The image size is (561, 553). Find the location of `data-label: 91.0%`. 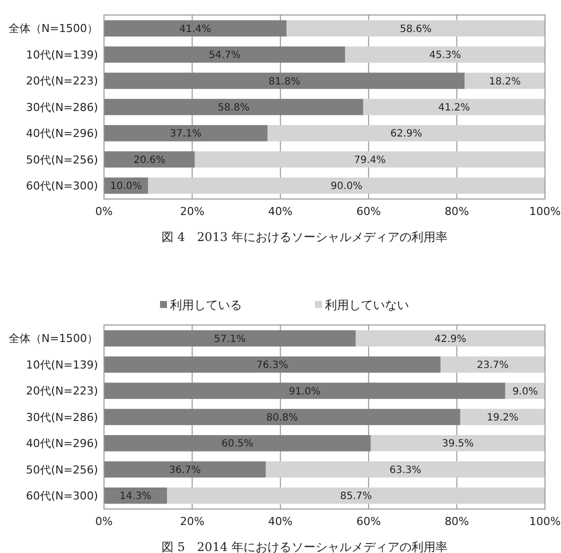

data-label: 91.0% is located at coordinates (304, 392).